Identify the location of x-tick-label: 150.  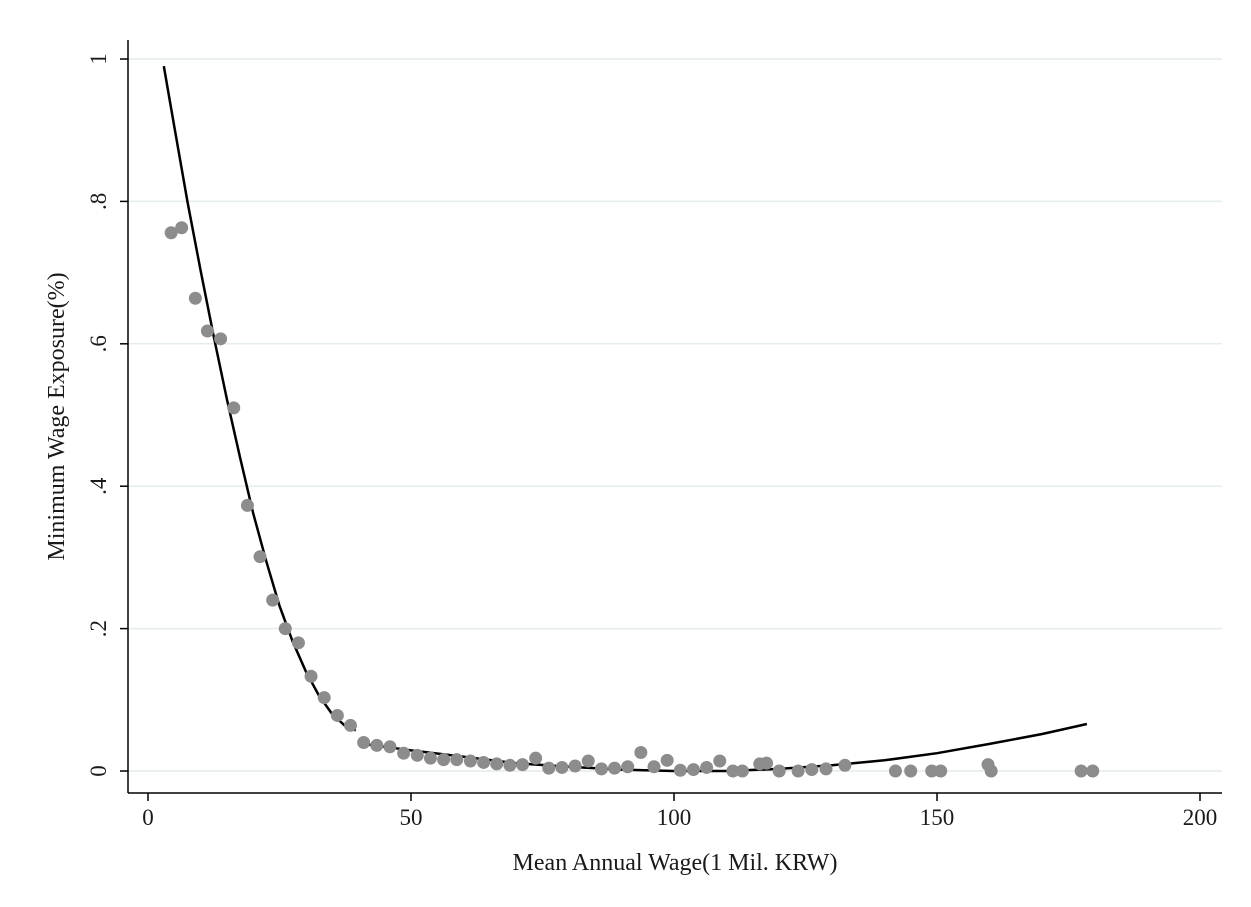
(937, 817).